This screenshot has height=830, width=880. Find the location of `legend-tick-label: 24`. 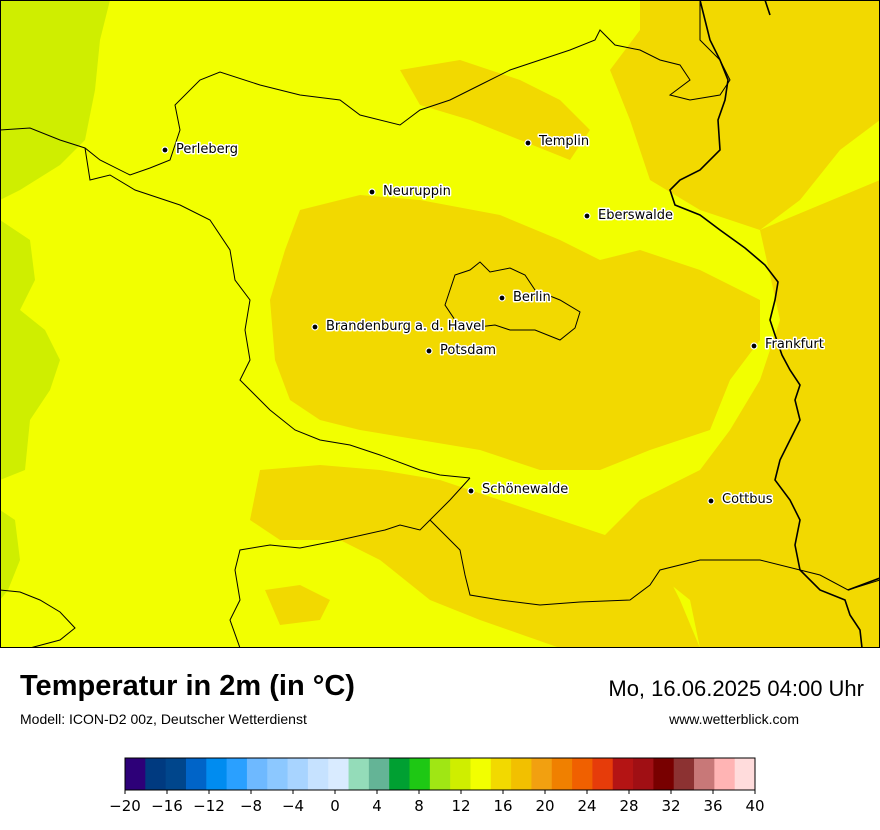

legend-tick-label: 24 is located at coordinates (586, 806).